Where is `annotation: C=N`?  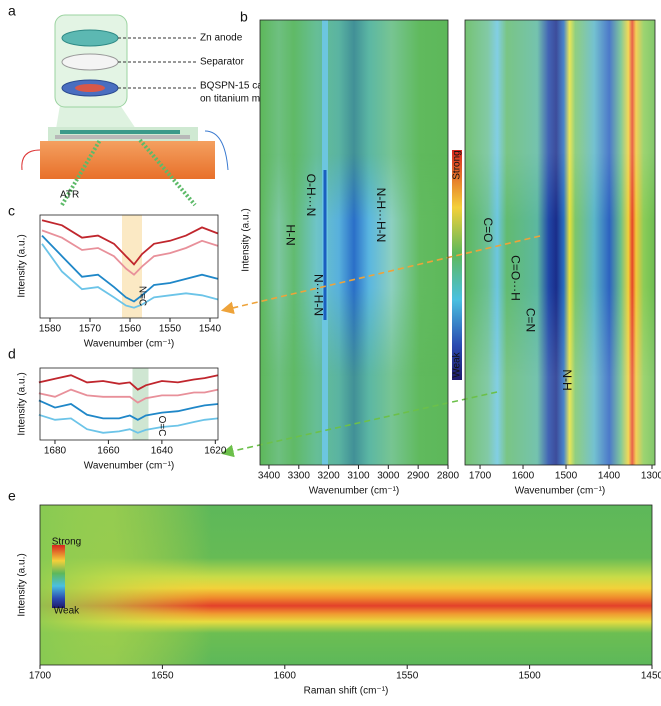 annotation: C=N is located at coordinates (531, 320).